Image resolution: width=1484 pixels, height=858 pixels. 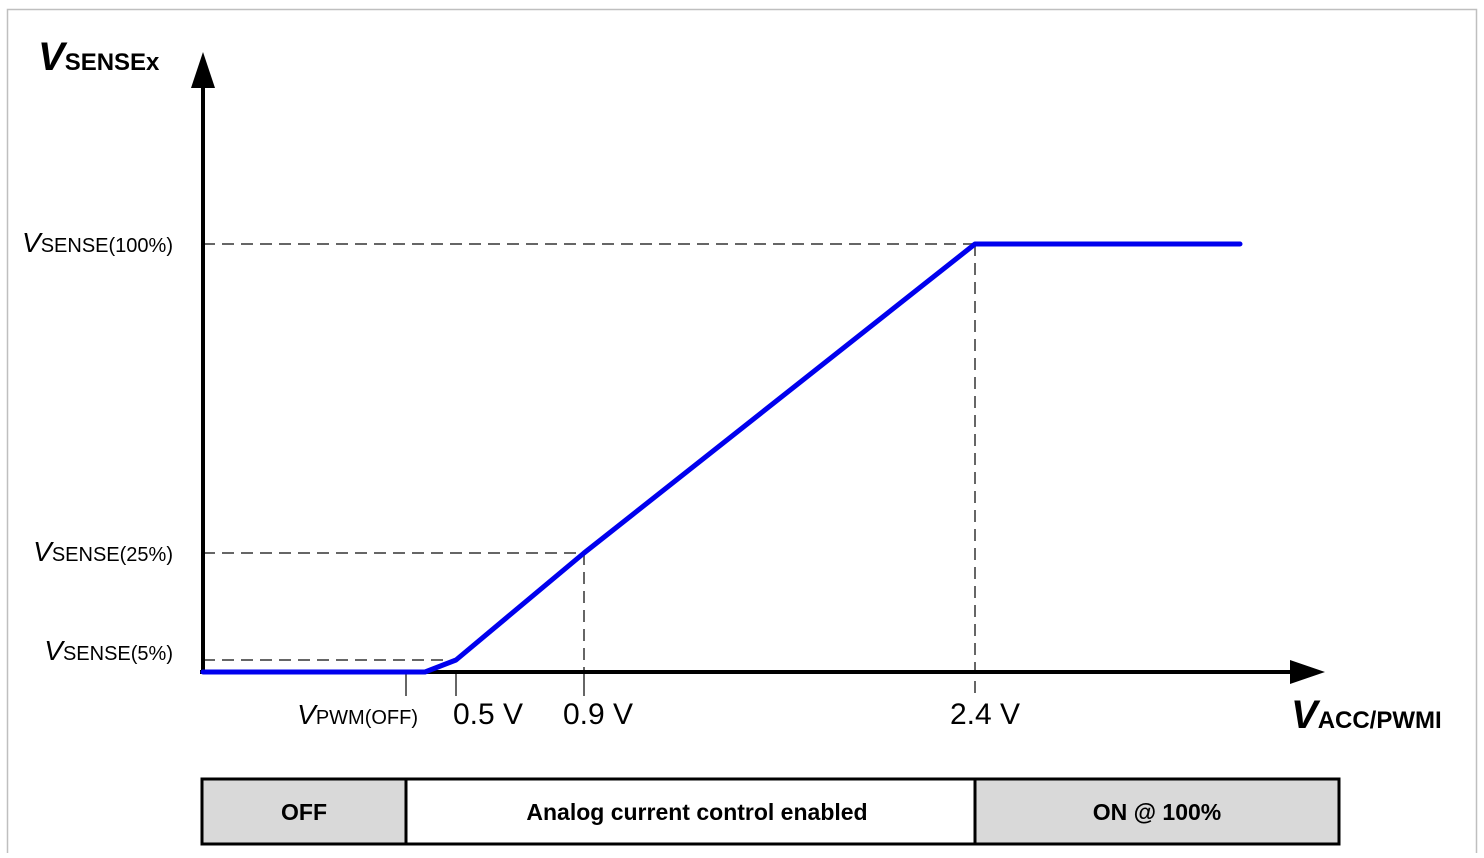 I want to click on x-label-24: 2.4 V, so click(x=985, y=714).